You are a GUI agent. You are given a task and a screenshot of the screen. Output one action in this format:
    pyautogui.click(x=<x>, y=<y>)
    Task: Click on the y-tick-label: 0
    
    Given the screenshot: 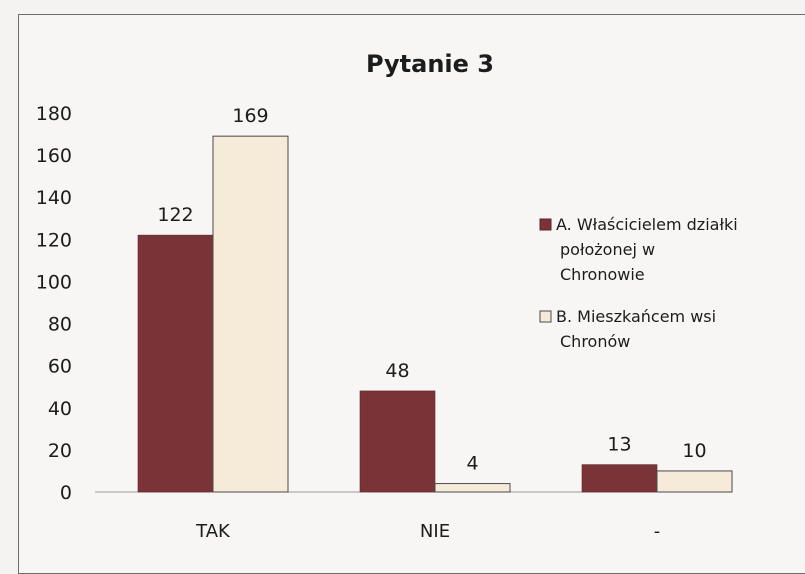 What is the action you would take?
    pyautogui.click(x=66, y=493)
    